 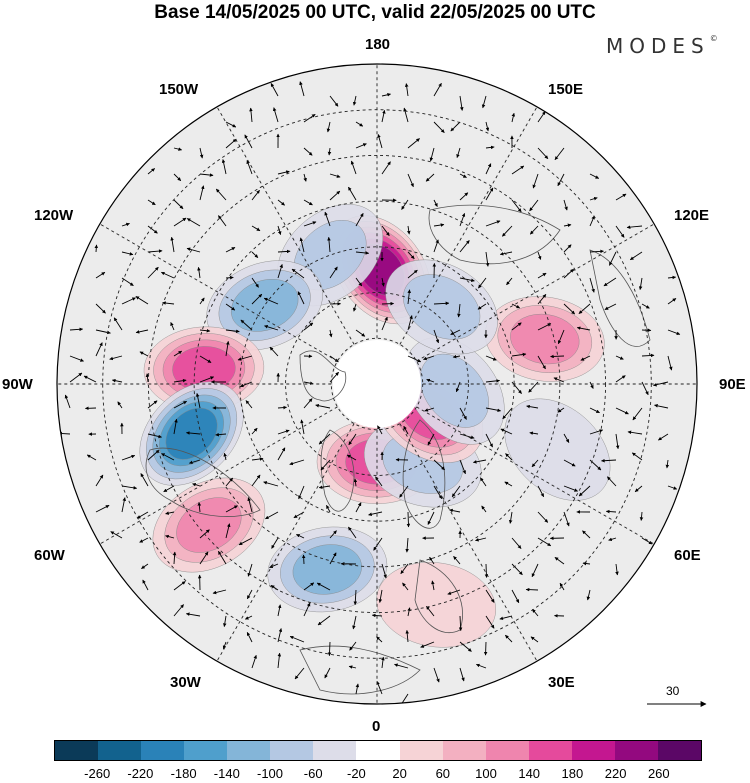 I want to click on anomaly-trough-north-pacific, so click(x=264, y=305).